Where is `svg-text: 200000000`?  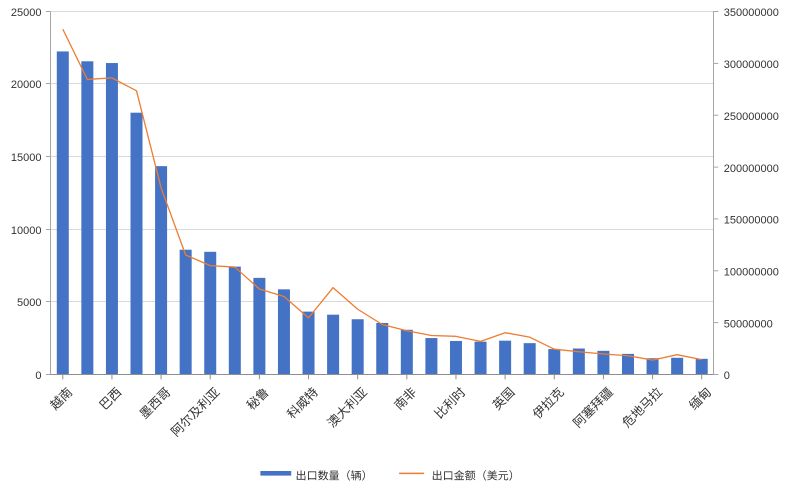 svg-text: 200000000 is located at coordinates (751, 169).